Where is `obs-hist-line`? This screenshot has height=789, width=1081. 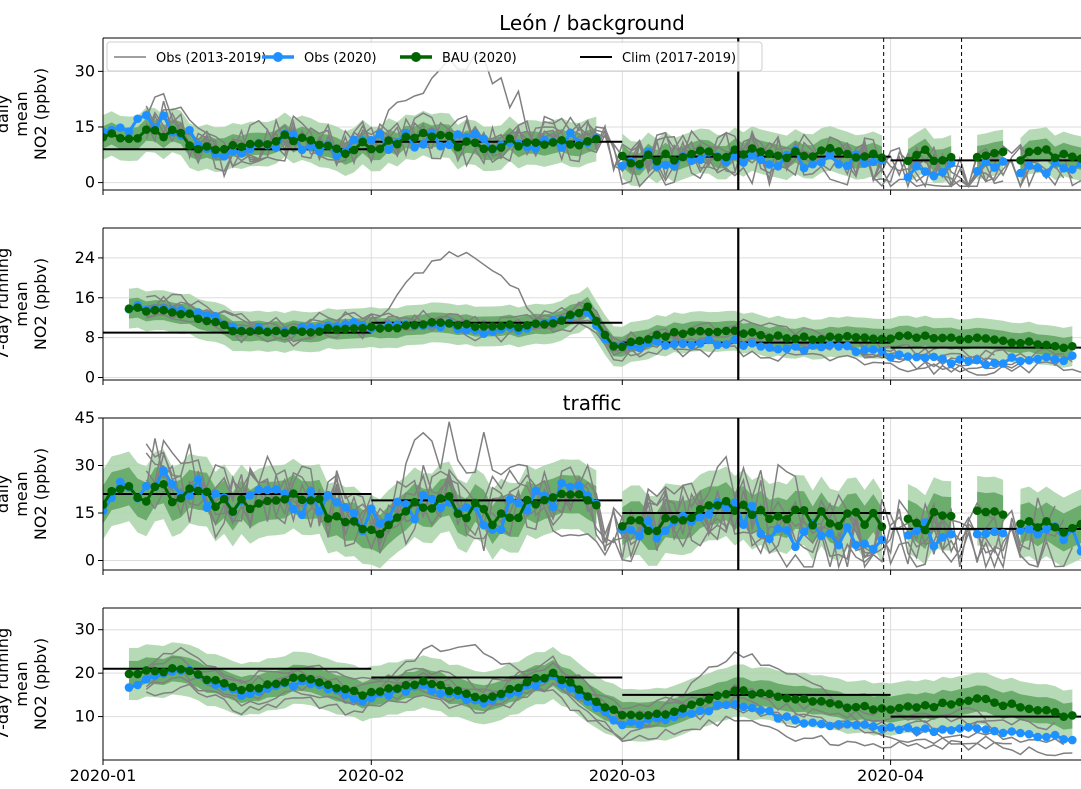 obs-hist-line is located at coordinates (600, 499).